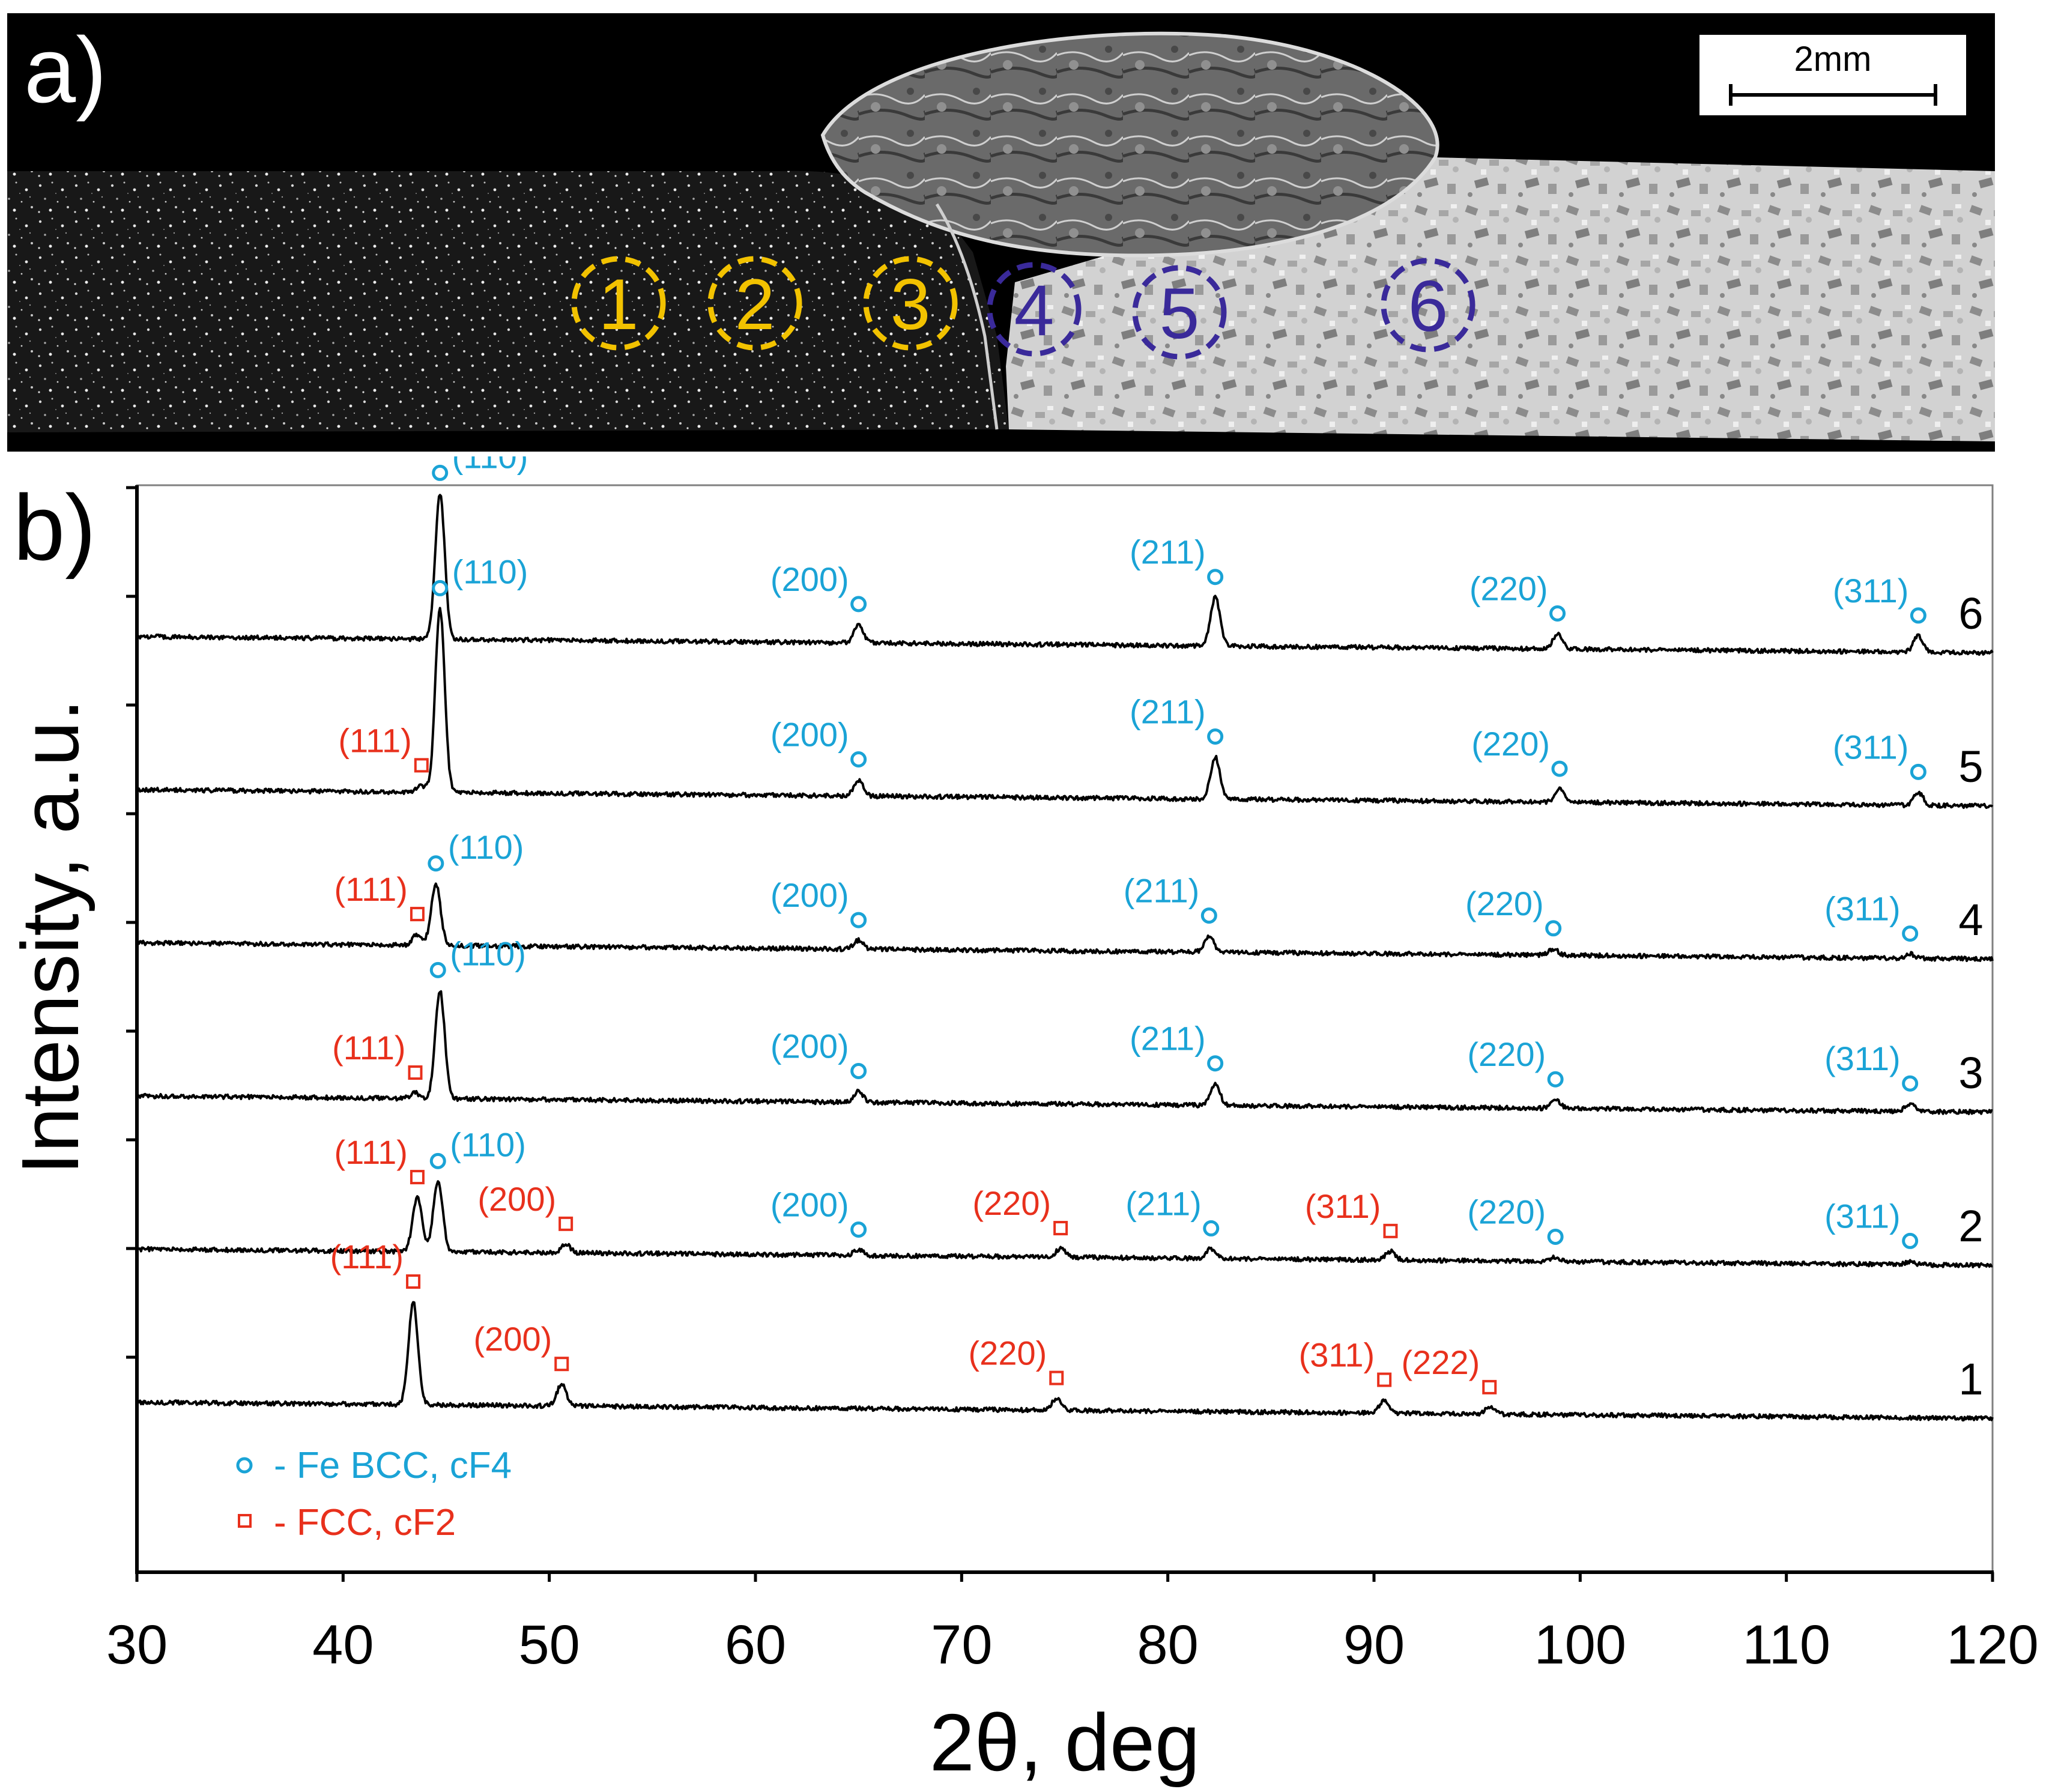 The image size is (2064, 1792). I want to click on zone-6: 6, so click(1428, 305).